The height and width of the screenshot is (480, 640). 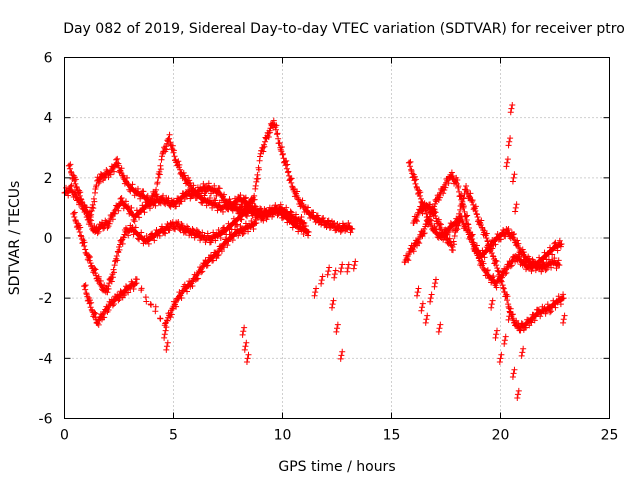 I want to click on x-tick-label: 25, so click(x=610, y=436).